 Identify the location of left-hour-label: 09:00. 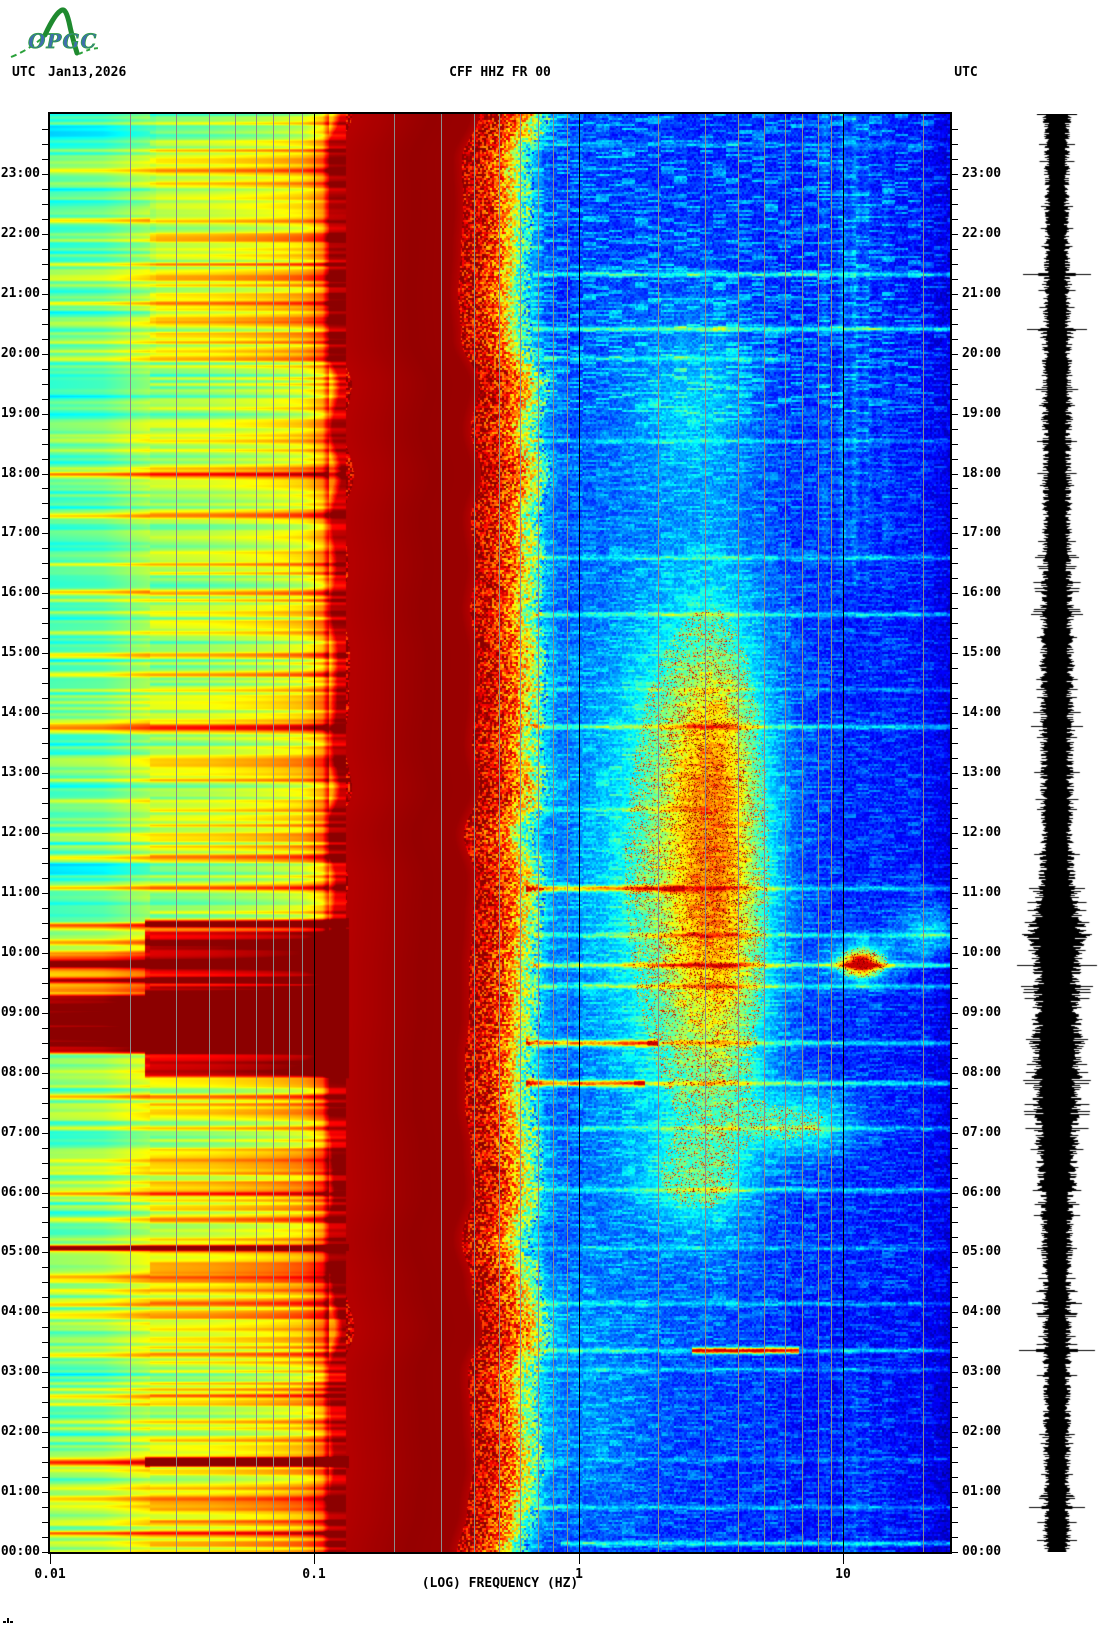
(20, 1012).